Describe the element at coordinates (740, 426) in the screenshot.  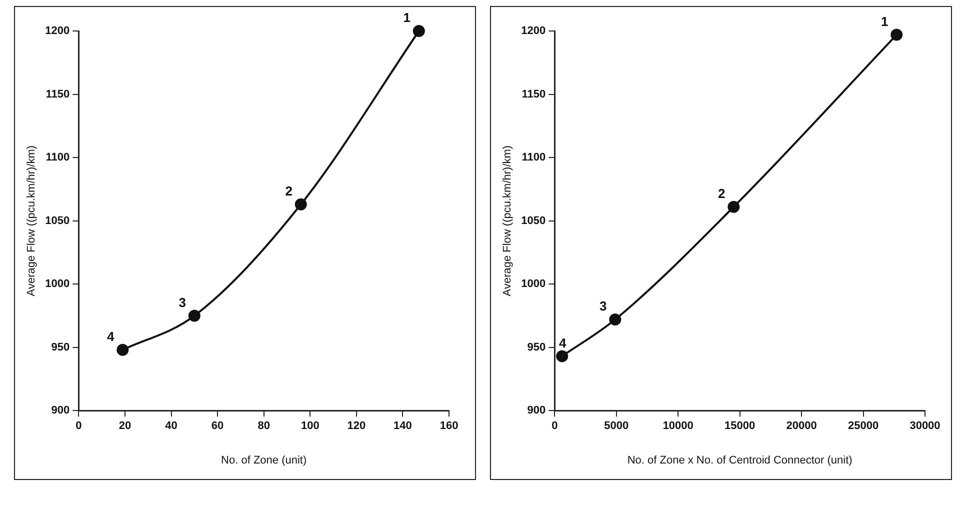
I see `x-tick-label: 15000` at that location.